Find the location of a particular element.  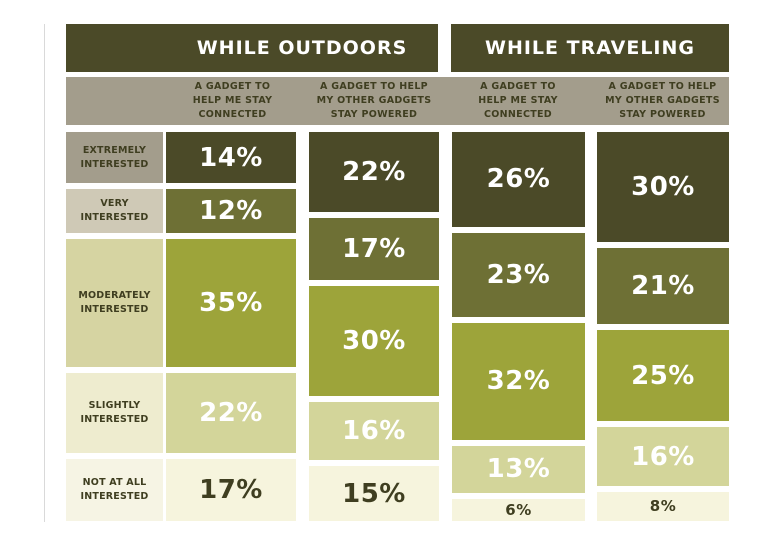

cell-traveling-powered-moderately: 25% is located at coordinates (663, 376).